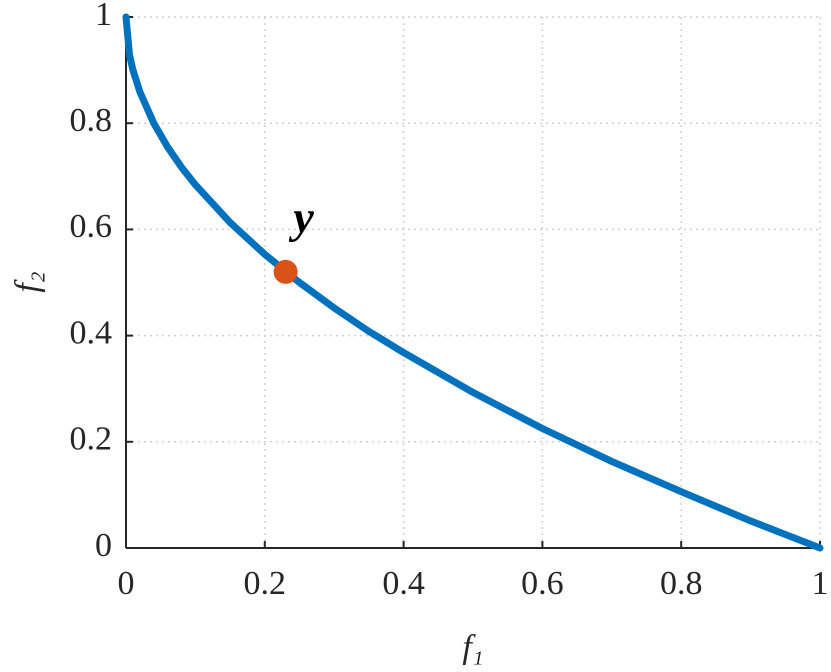 The height and width of the screenshot is (672, 831). What do you see at coordinates (301, 216) in the screenshot?
I see `point-label: y` at bounding box center [301, 216].